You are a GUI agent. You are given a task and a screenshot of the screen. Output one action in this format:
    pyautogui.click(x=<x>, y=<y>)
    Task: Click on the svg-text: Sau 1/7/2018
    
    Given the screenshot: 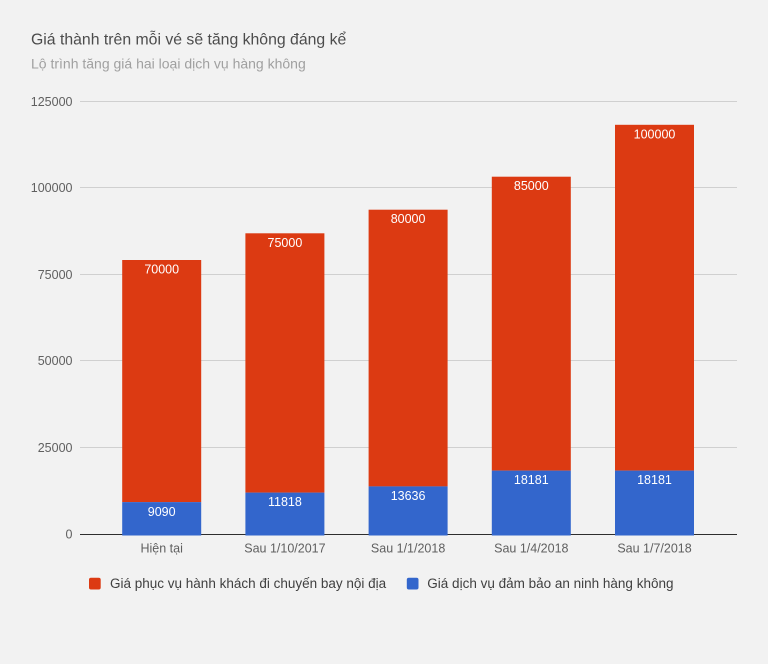 What is the action you would take?
    pyautogui.click(x=654, y=549)
    